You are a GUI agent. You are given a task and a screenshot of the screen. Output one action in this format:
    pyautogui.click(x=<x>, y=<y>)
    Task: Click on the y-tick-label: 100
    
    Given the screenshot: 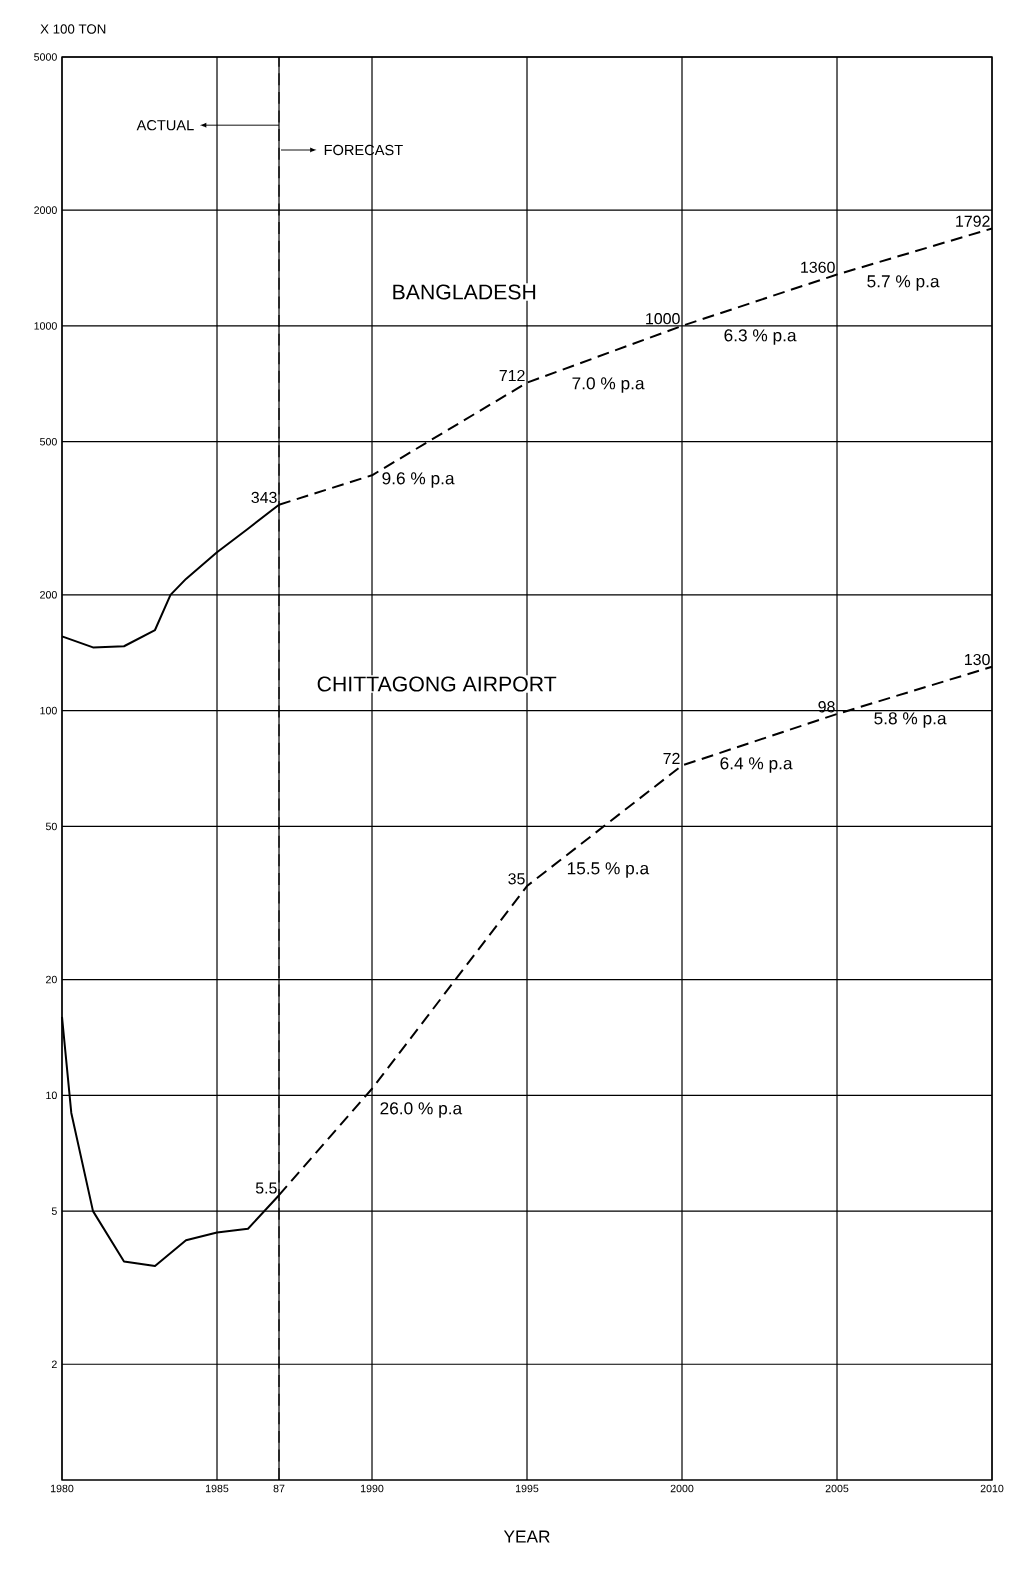 What is the action you would take?
    pyautogui.click(x=48, y=710)
    